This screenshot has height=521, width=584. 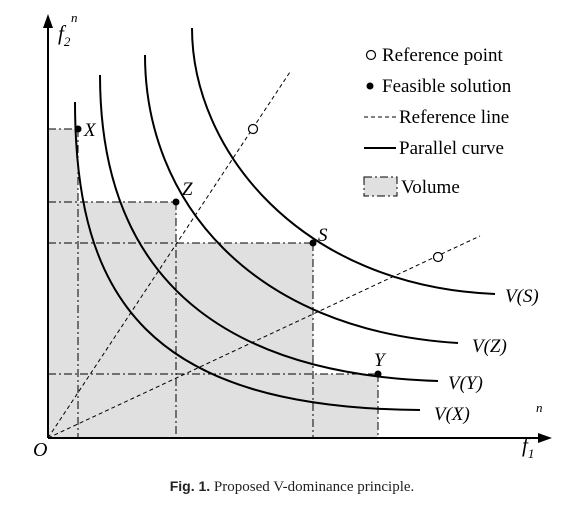 What do you see at coordinates (176, 202) in the screenshot?
I see `solution-point-z` at bounding box center [176, 202].